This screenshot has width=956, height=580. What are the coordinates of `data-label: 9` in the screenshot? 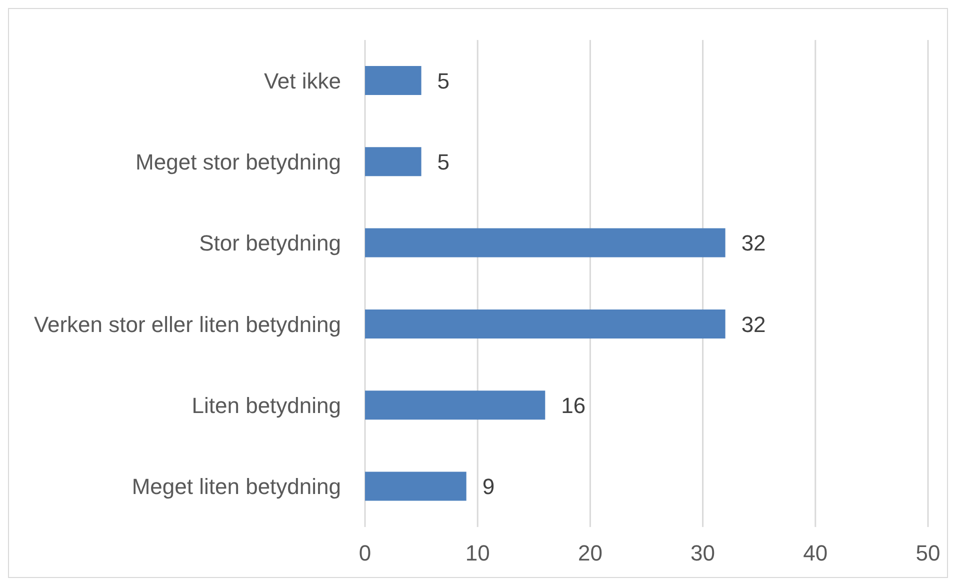 It's located at (488, 487).